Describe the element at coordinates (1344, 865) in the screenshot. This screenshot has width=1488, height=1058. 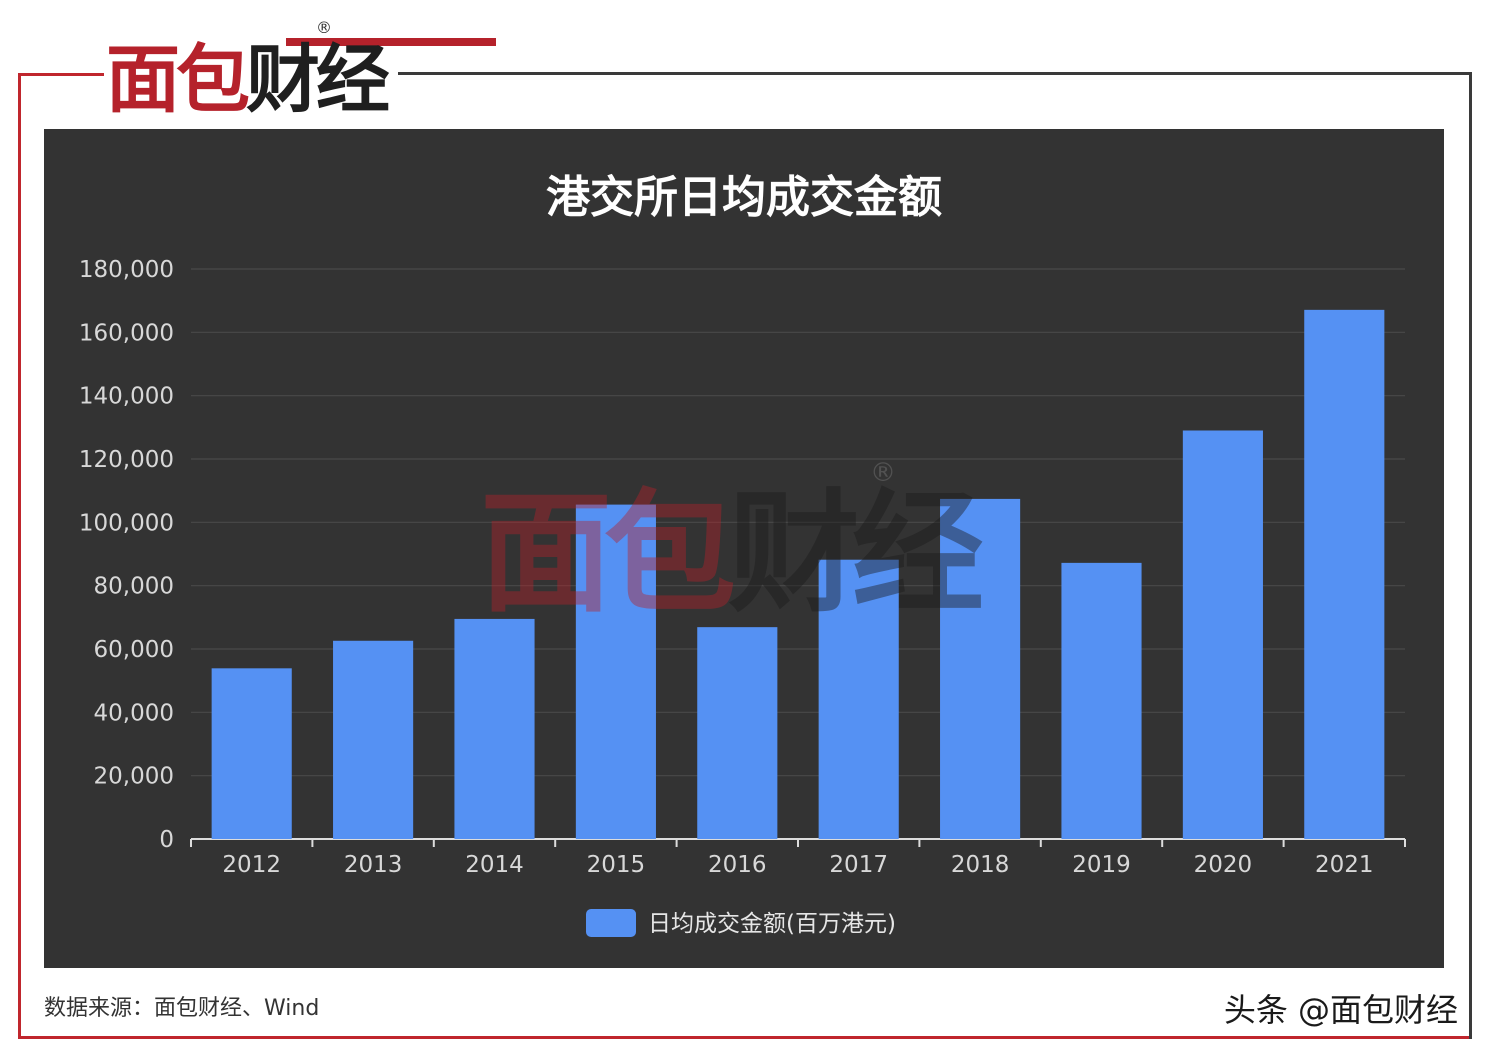
I see `x-tick-label: 2021` at that location.